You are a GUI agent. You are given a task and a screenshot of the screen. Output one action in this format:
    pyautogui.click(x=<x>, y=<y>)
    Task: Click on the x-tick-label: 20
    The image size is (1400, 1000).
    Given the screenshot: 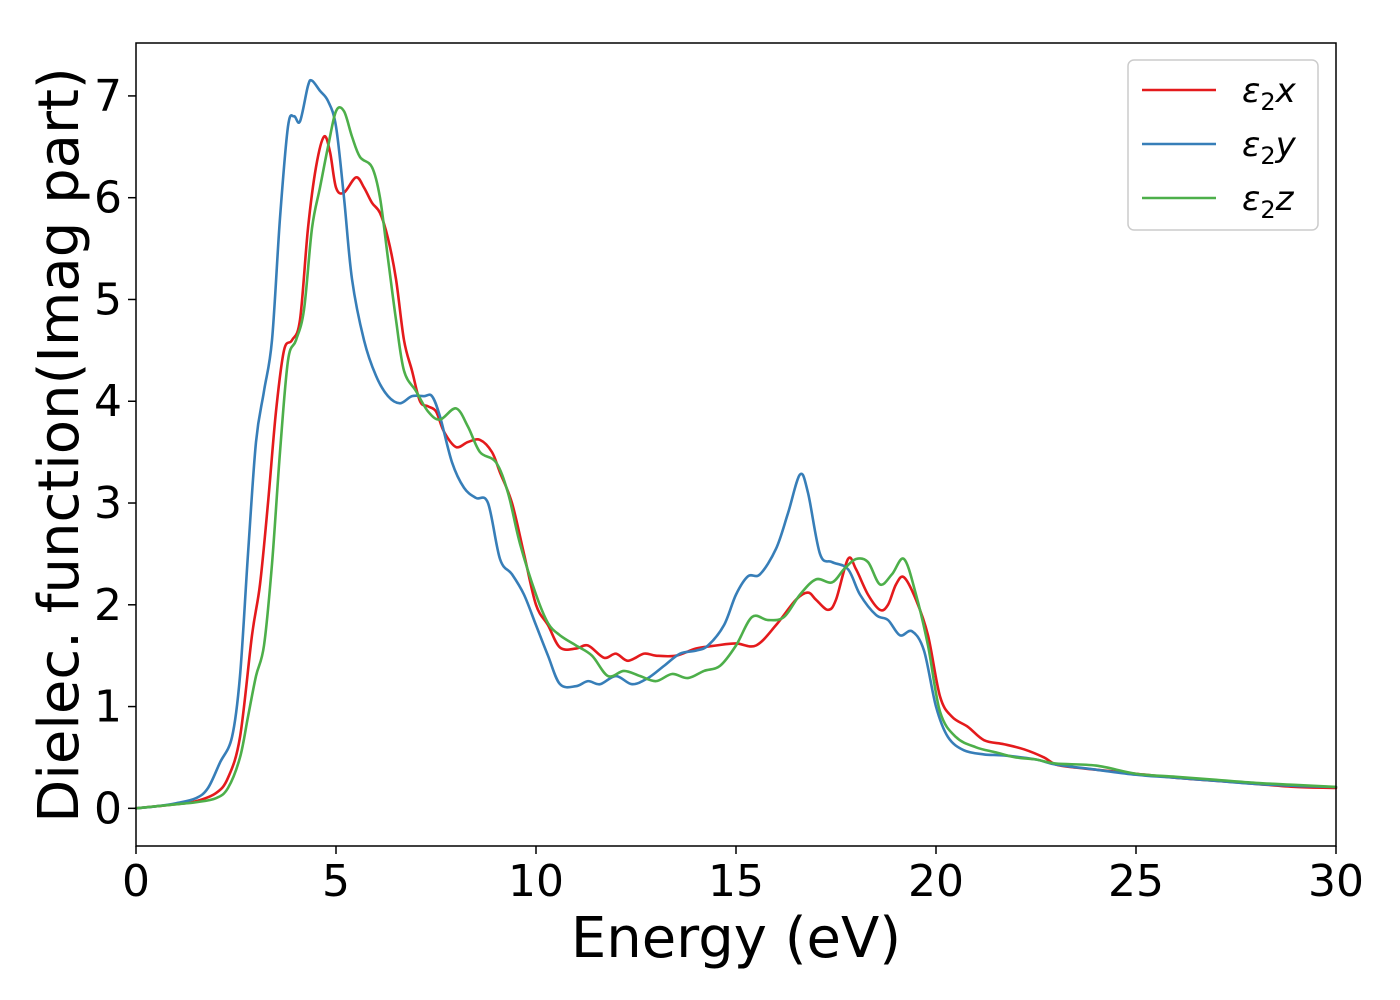 What is the action you would take?
    pyautogui.click(x=936, y=881)
    